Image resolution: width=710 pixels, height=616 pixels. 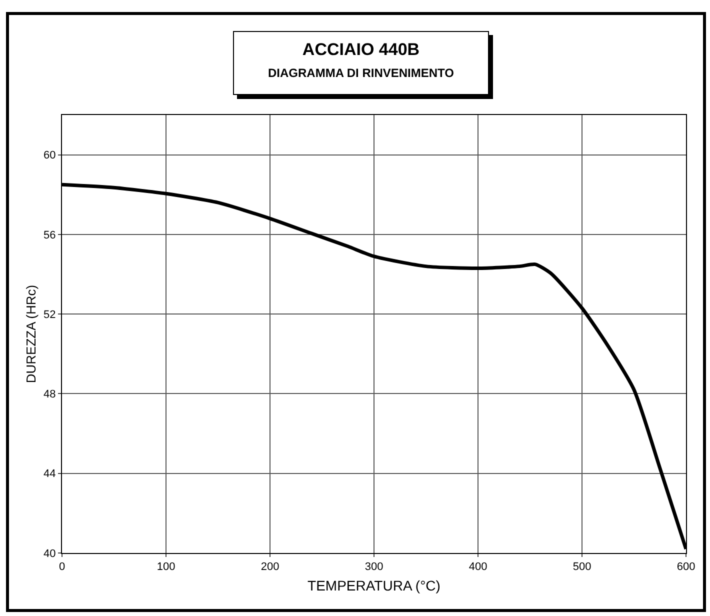 What do you see at coordinates (50, 474) in the screenshot?
I see `y-tick-label: 44` at bounding box center [50, 474].